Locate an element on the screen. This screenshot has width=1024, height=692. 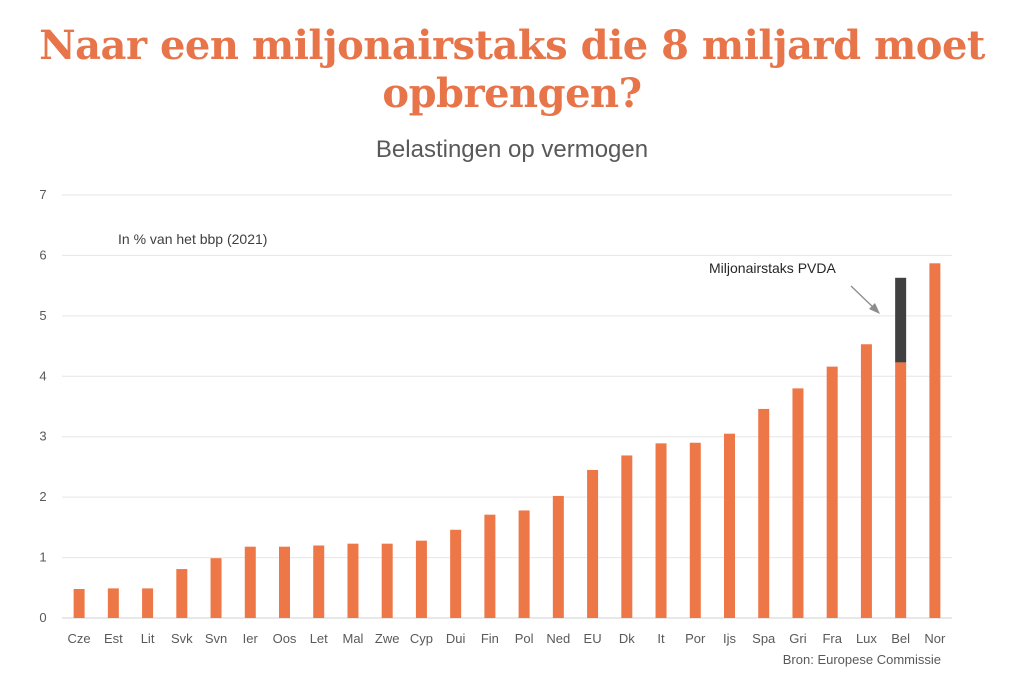
unit-label: In % van het bbp (2021) is located at coordinates (192, 239).